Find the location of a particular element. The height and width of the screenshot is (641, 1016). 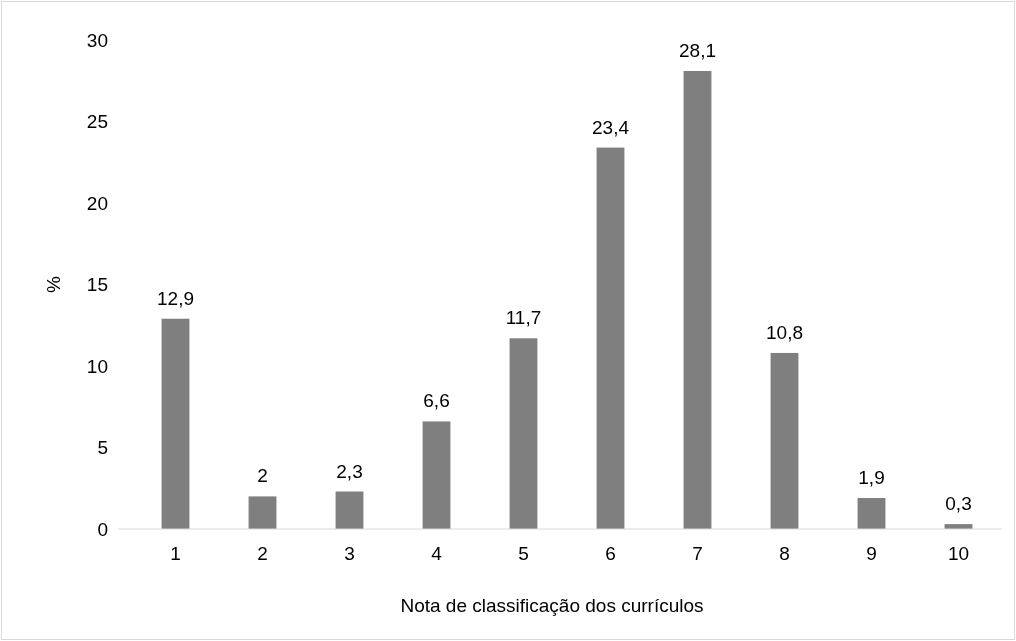

y-tick-label: 30 is located at coordinates (97, 40).